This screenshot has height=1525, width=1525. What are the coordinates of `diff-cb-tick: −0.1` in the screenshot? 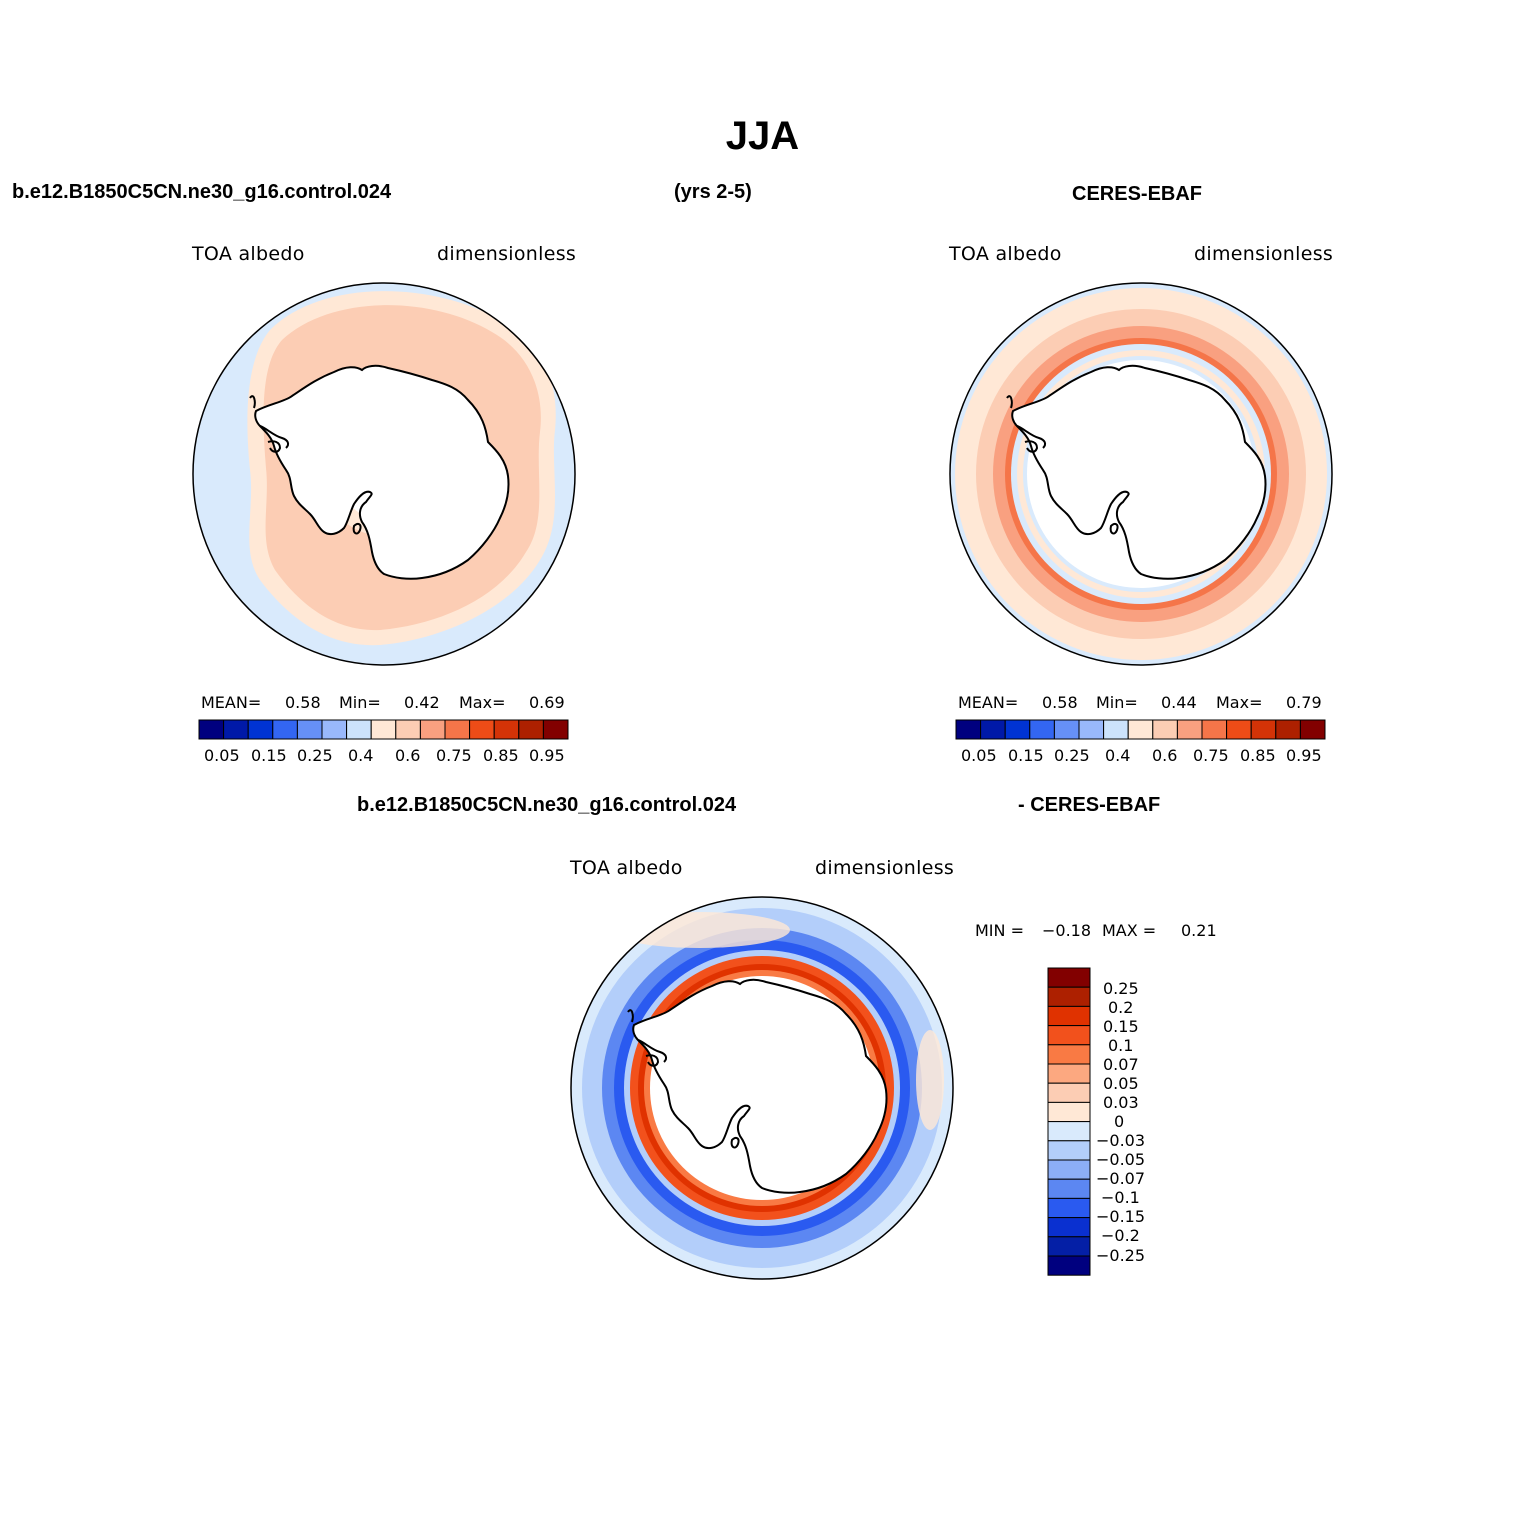 It's located at (1120, 1197).